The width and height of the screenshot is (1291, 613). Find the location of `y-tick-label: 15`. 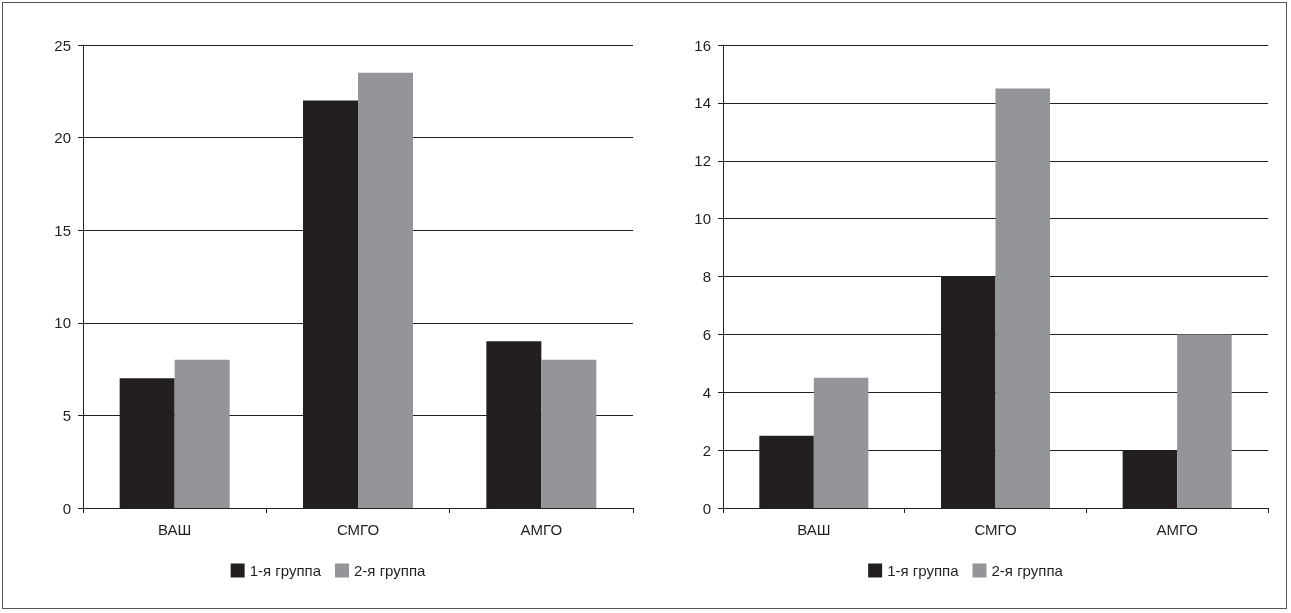

y-tick-label: 15 is located at coordinates (62, 230).